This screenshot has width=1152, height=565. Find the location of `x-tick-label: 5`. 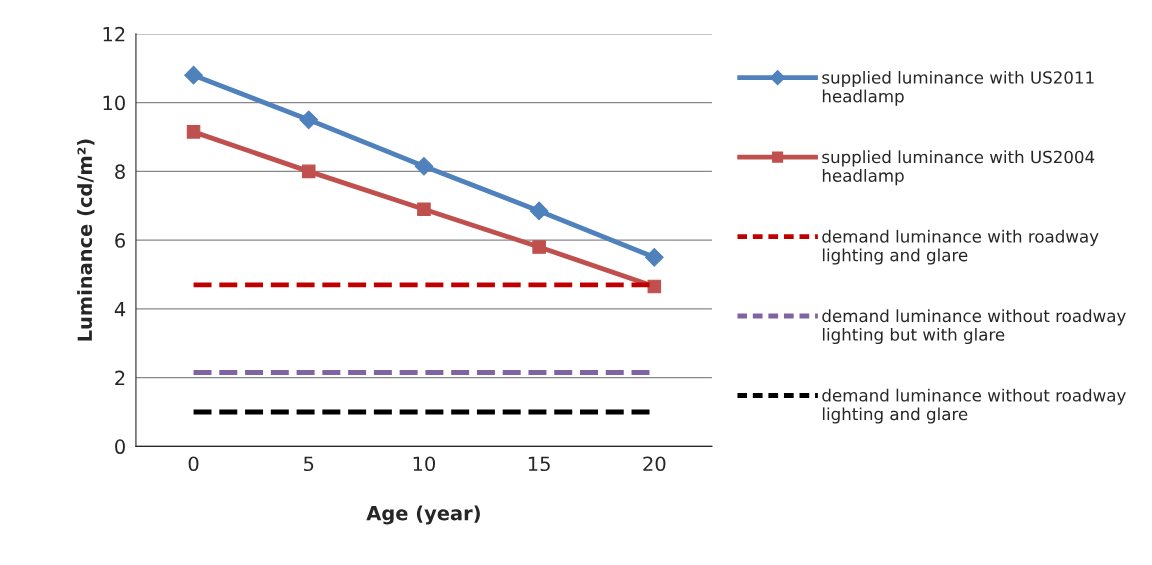

x-tick-label: 5 is located at coordinates (309, 464).